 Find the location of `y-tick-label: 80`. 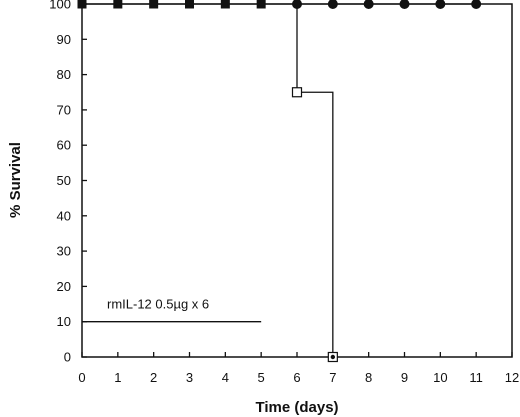

y-tick-label: 80 is located at coordinates (64, 74).